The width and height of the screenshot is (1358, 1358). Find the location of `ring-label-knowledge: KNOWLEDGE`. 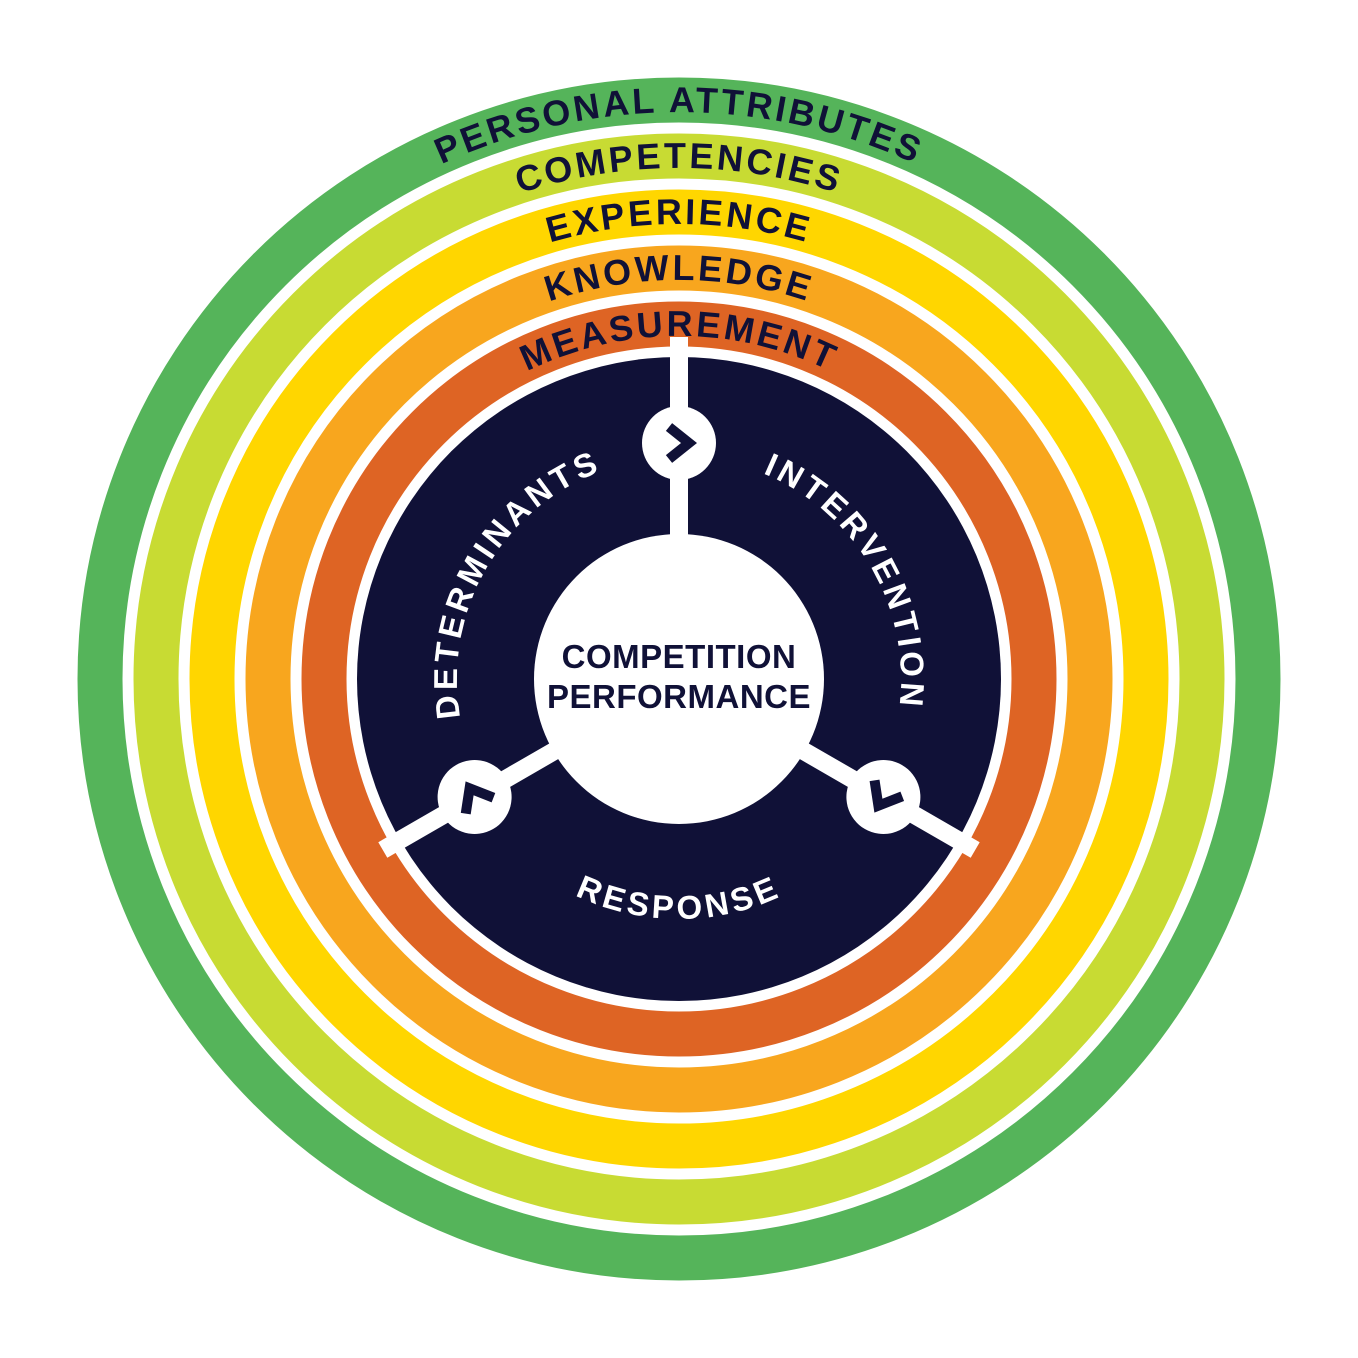

ring-label-knowledge: KNOWLEDGE is located at coordinates (679, 278).